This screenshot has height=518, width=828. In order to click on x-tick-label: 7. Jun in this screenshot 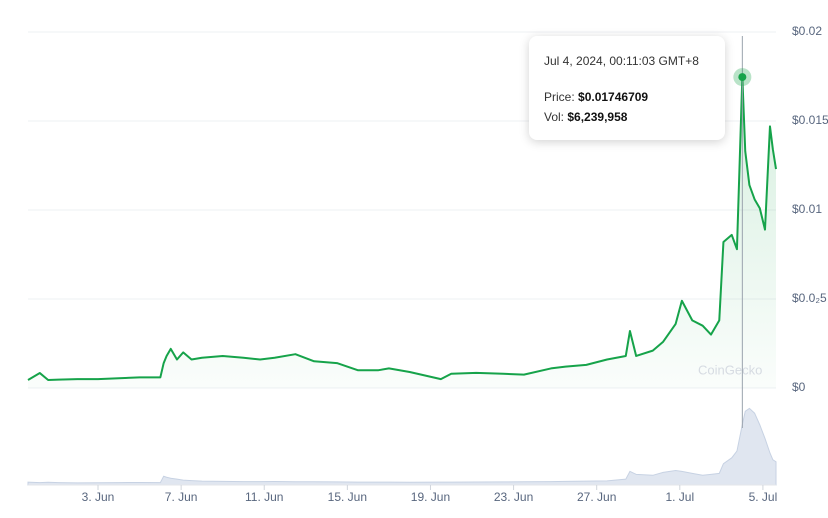, I will do `click(181, 497)`.